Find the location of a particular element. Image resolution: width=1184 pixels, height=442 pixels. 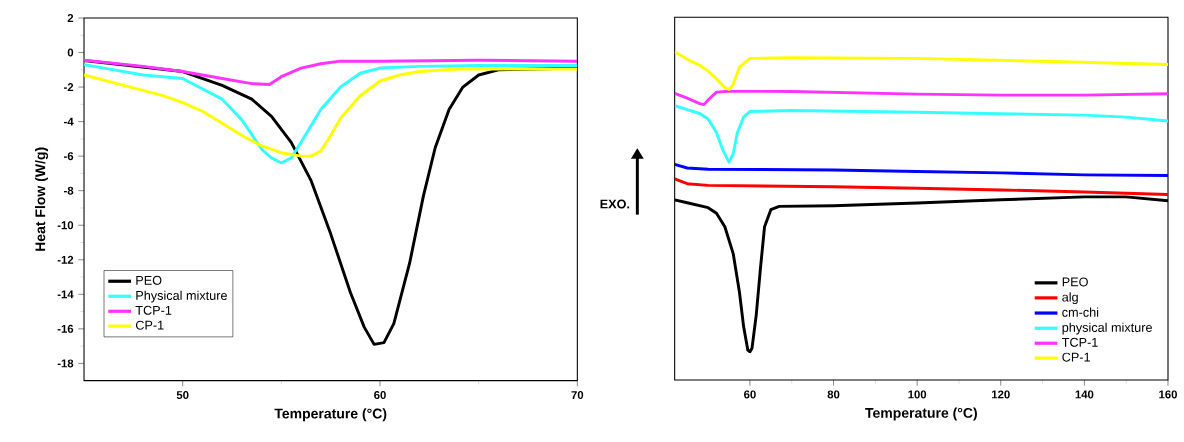

y-tick-label: -6 is located at coordinates (68, 156).